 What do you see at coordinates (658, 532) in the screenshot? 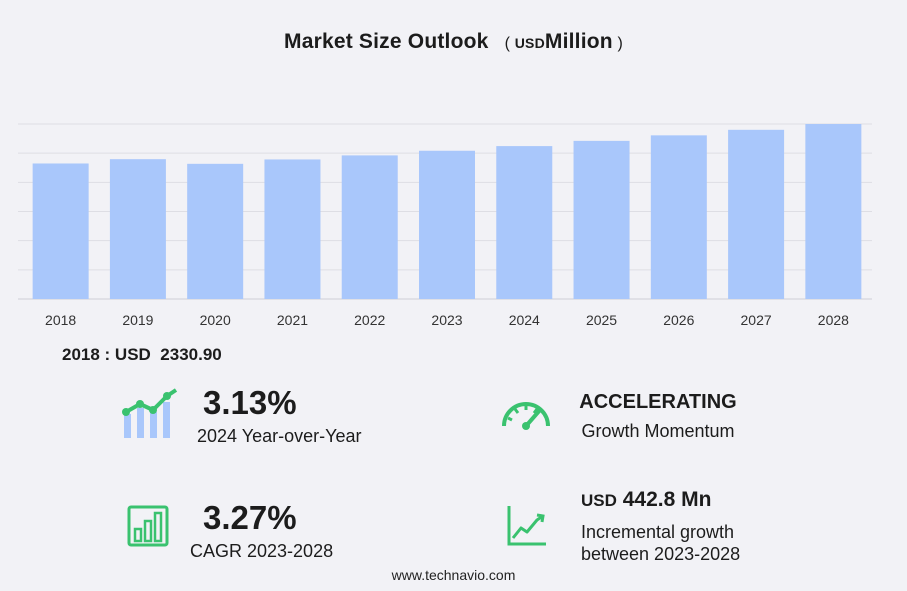
I see `incremental-label-1: Incremental growth` at bounding box center [658, 532].